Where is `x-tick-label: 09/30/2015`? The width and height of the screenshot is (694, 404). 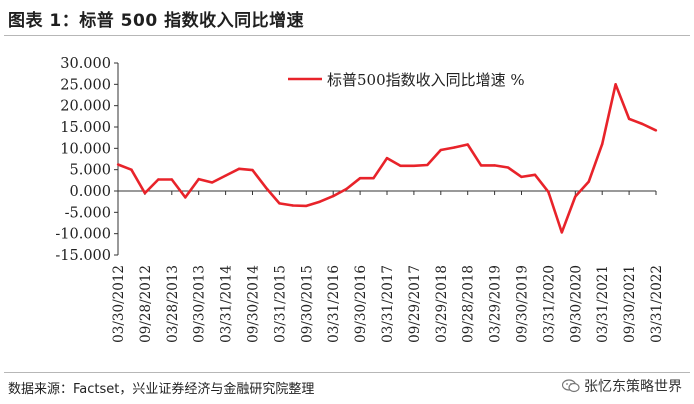 x-tick-label: 09/30/2015 is located at coordinates (307, 304).